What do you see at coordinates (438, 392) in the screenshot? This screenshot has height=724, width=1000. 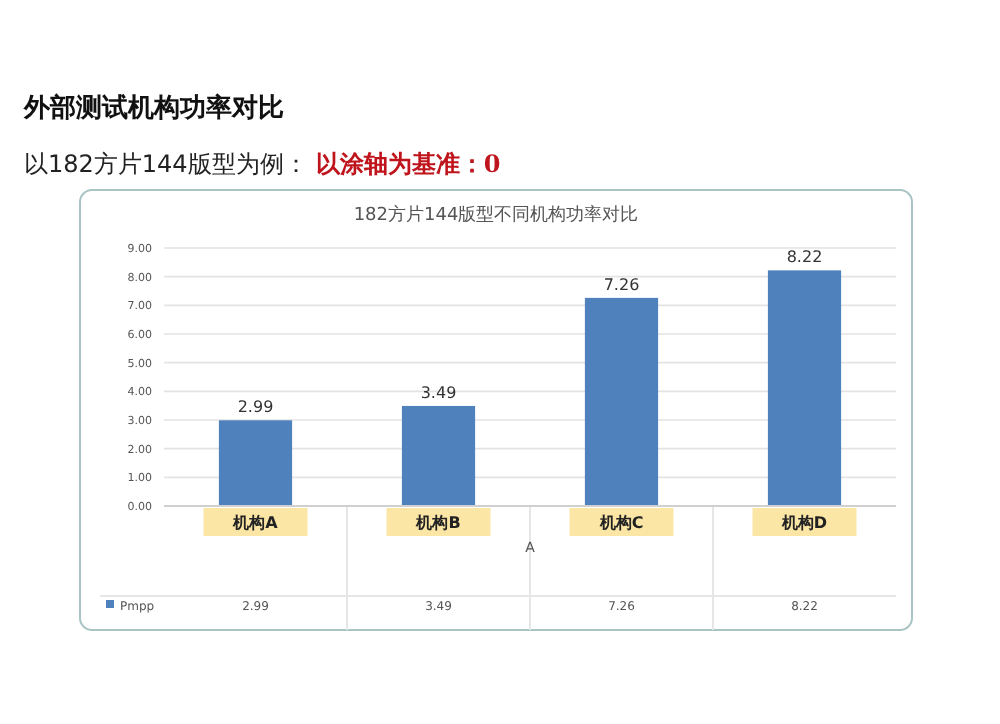 I see `data-label: 3.49` at bounding box center [438, 392].